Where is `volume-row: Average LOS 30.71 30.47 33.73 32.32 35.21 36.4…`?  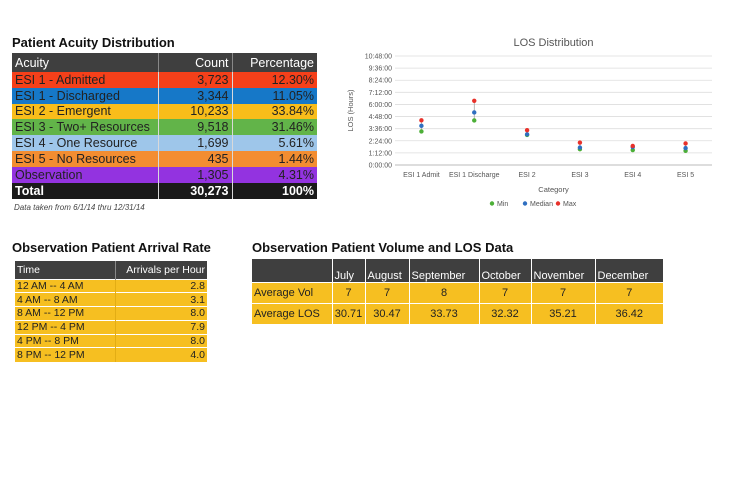 volume-row: Average LOS 30.71 30.47 33.73 32.32 35.21 36.4… is located at coordinates (457, 313).